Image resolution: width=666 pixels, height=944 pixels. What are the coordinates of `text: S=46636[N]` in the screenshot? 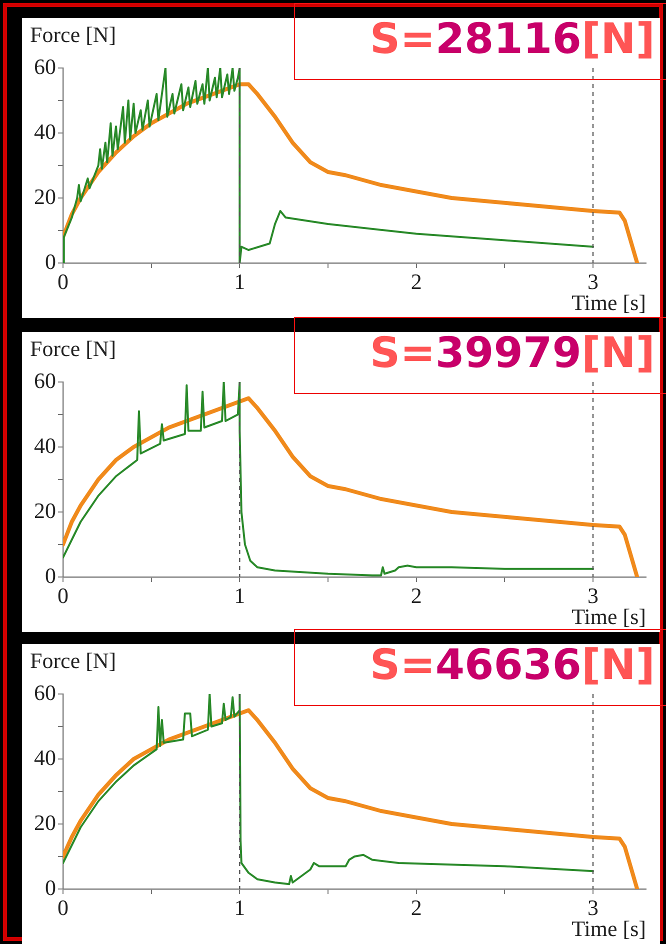 It's located at (512, 664).